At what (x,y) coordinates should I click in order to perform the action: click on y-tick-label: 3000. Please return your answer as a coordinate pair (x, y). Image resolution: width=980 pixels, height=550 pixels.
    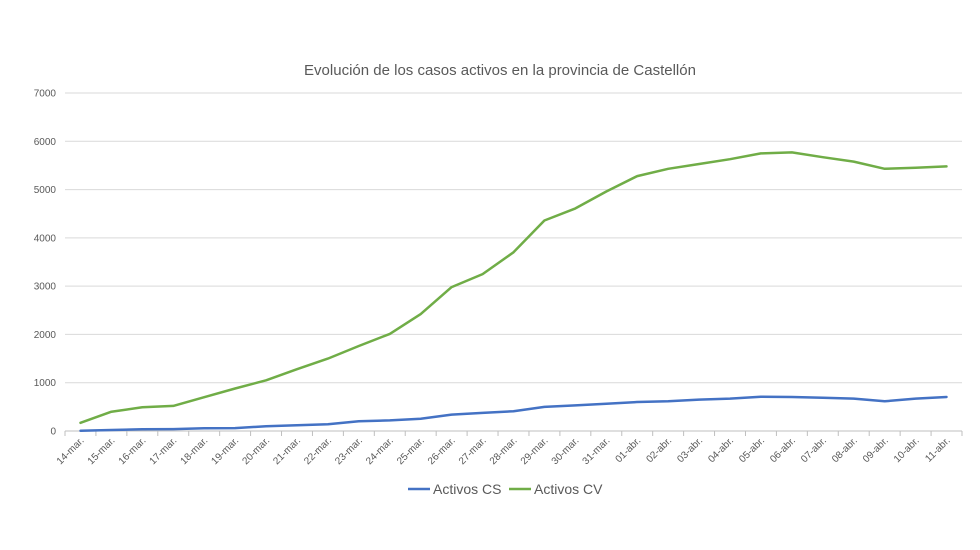
    Looking at the image, I should click on (45, 287).